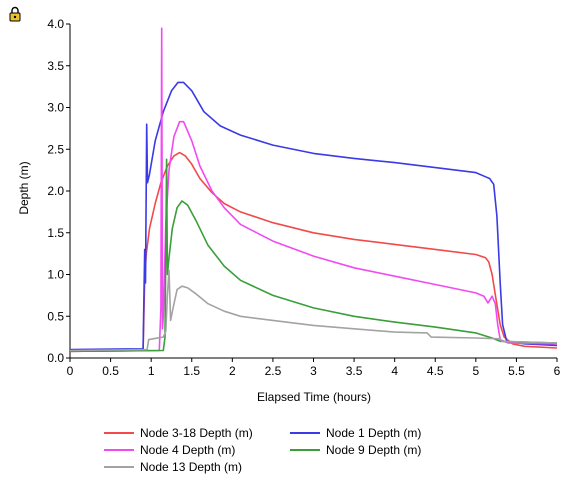 Image resolution: width=571 pixels, height=486 pixels. I want to click on y-tick-label: 2.5, so click(55, 149).